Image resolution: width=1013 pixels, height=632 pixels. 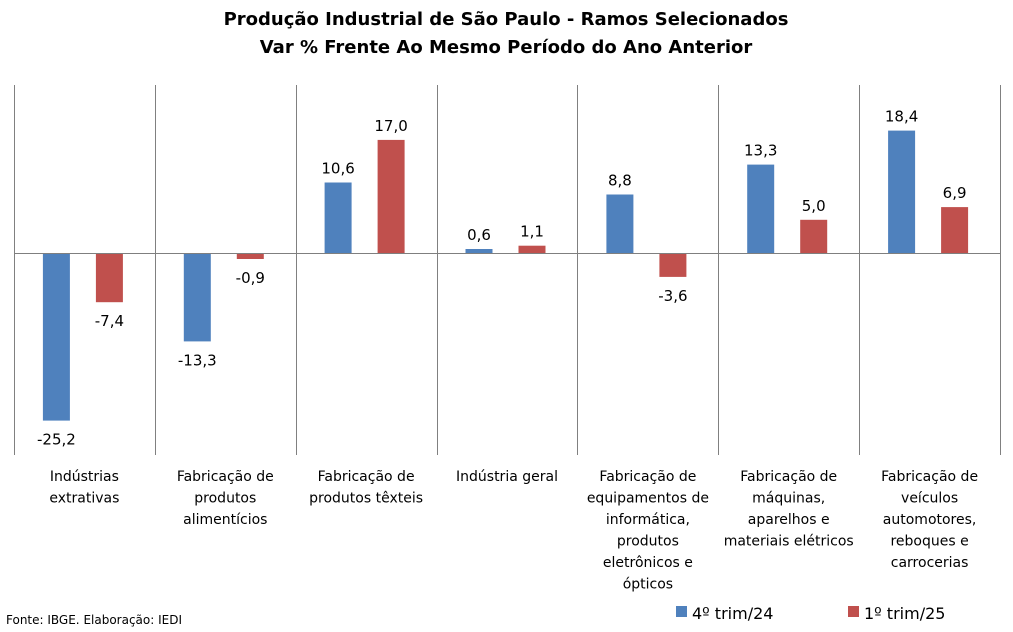 What do you see at coordinates (390, 126) in the screenshot?
I see `data-label: 17,0` at bounding box center [390, 126].